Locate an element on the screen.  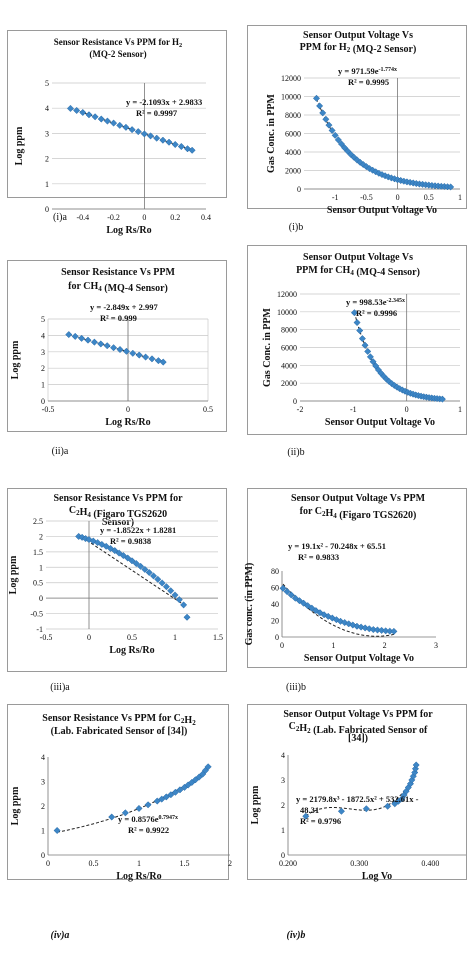
y-tick-label: 10000 is located at coordinates (291, 97).